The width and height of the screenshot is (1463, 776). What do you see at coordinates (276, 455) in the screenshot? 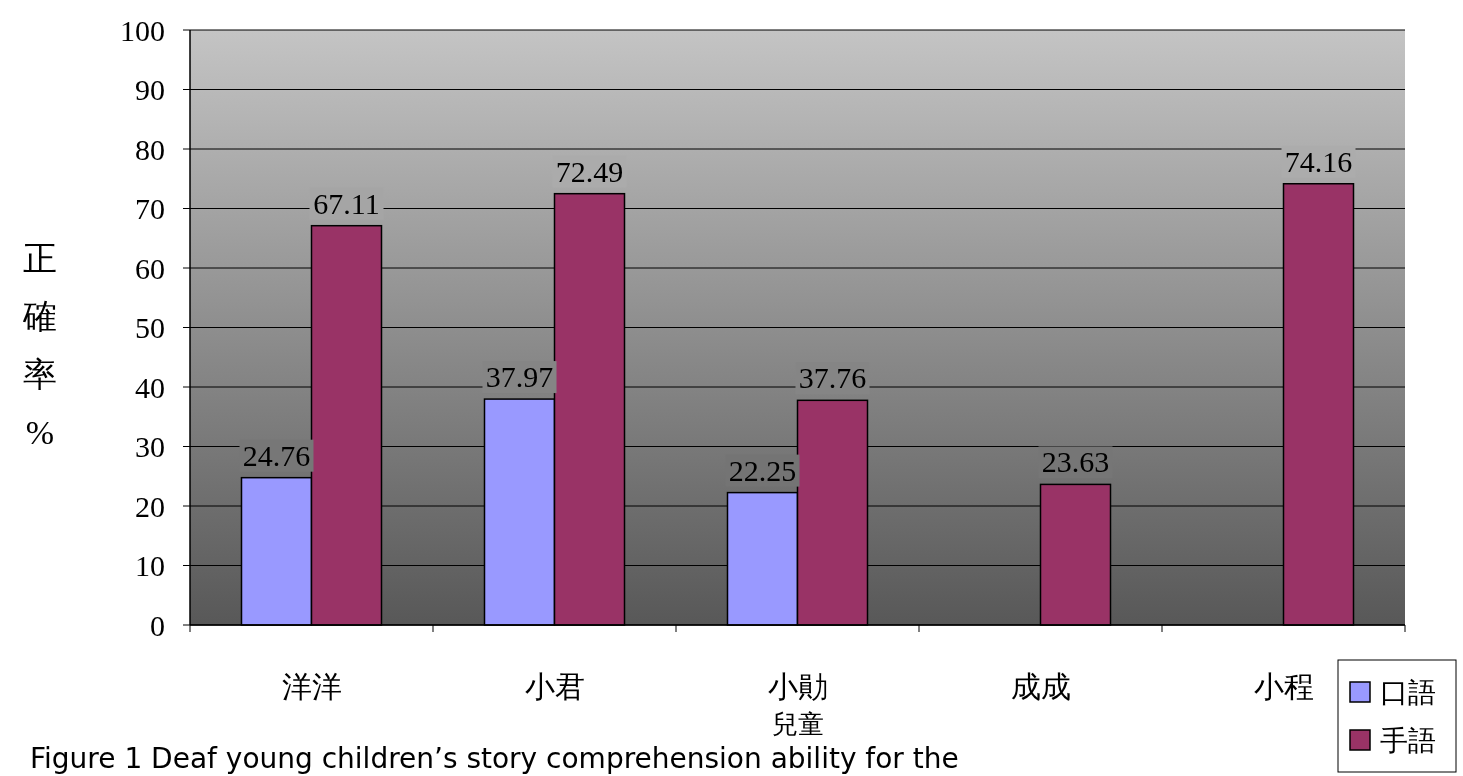
I see `data-label: 24.76` at bounding box center [276, 455].